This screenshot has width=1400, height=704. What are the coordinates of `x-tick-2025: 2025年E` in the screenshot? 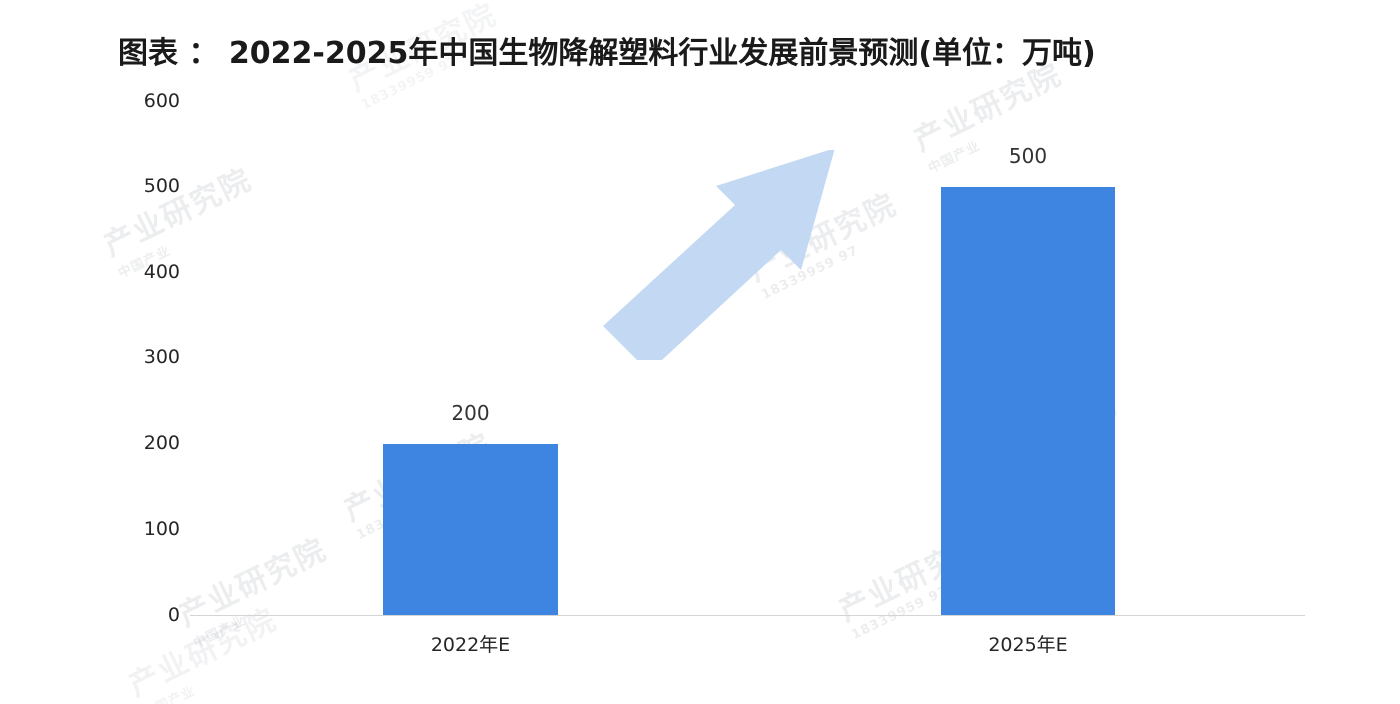 It's located at (1028, 645).